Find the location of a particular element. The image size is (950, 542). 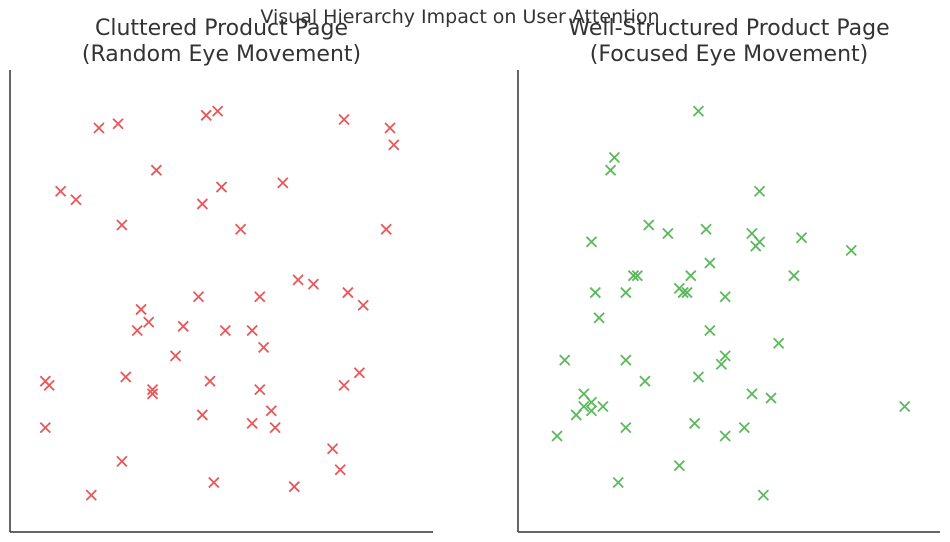

left-plot-title-line1: Cluttered Product Page is located at coordinates (221, 28).